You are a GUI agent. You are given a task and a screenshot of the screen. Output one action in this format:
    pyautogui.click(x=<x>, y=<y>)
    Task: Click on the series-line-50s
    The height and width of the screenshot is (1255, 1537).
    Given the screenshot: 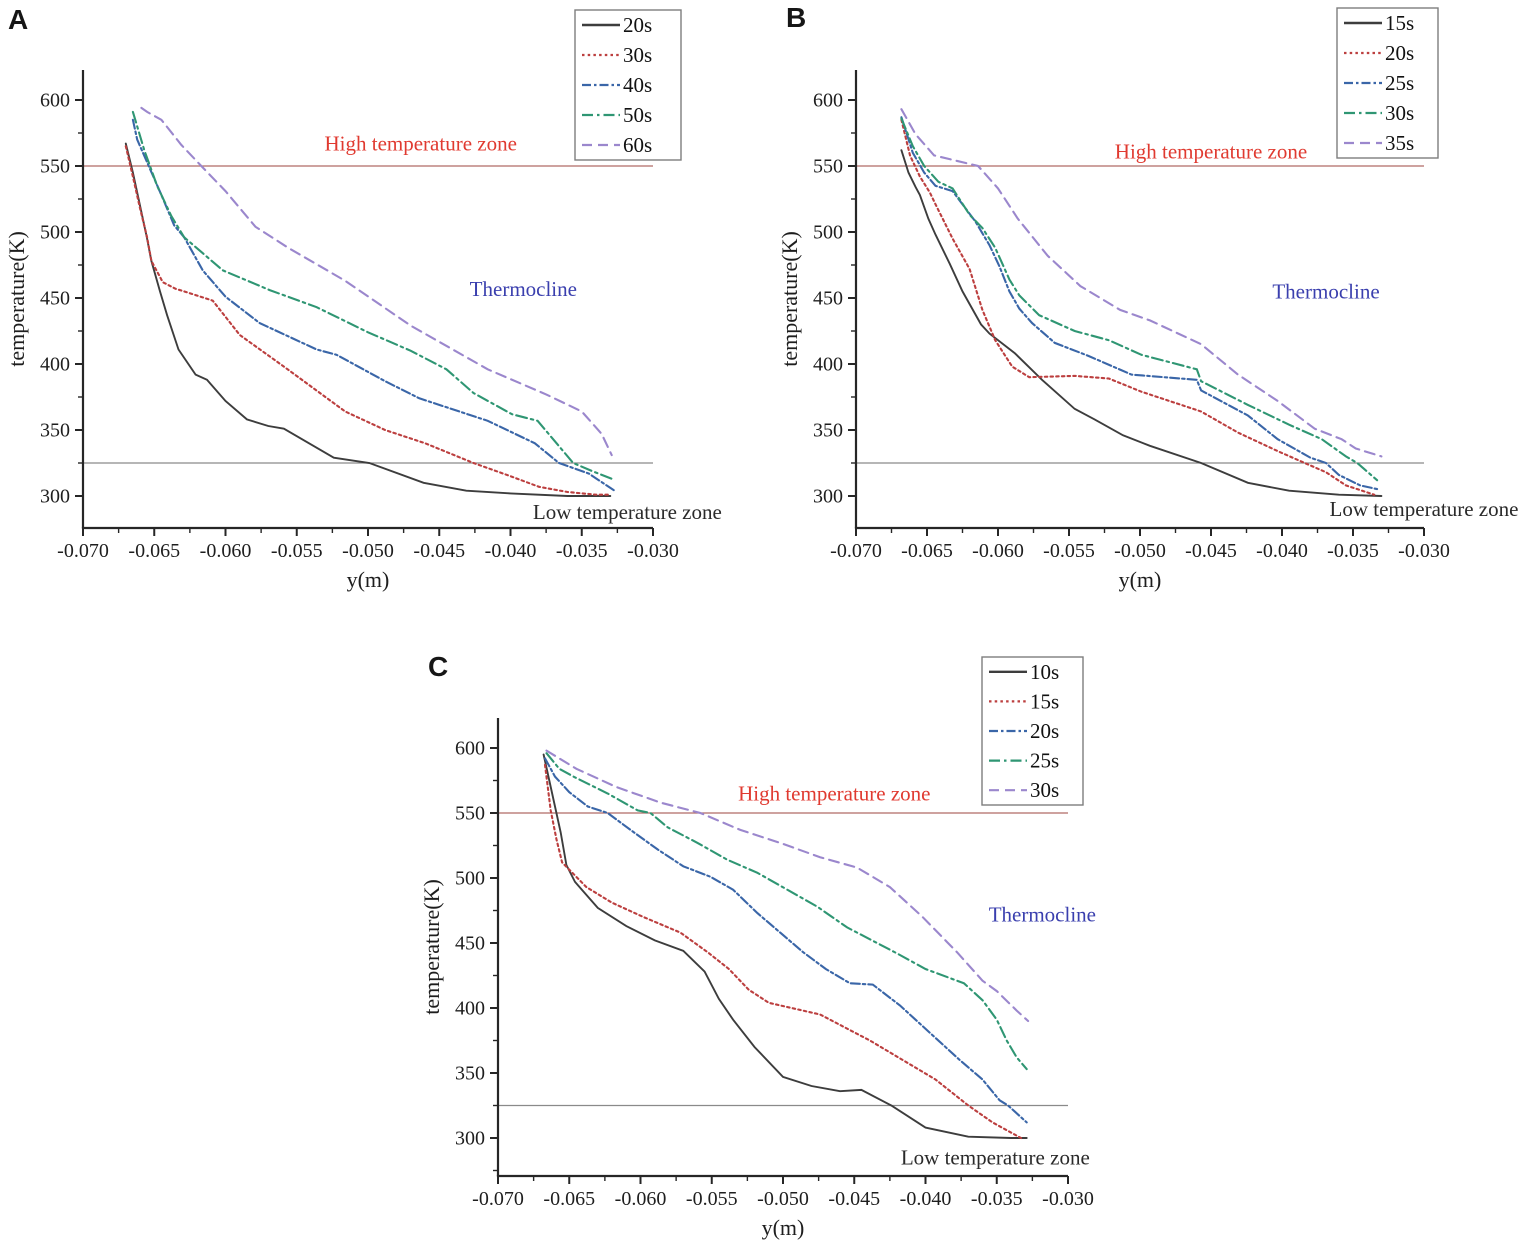 What is the action you would take?
    pyautogui.click(x=372, y=295)
    